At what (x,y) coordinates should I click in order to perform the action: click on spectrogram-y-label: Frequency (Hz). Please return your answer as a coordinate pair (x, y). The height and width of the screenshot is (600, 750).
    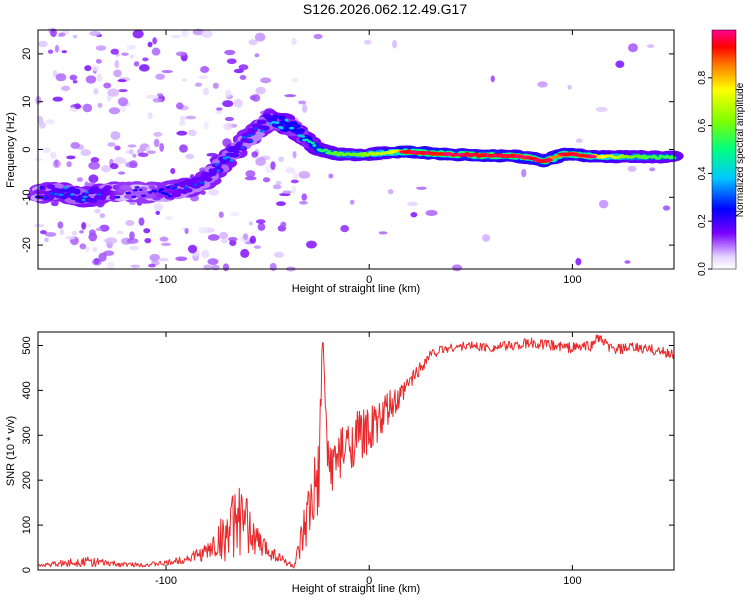
    Looking at the image, I should click on (11, 150).